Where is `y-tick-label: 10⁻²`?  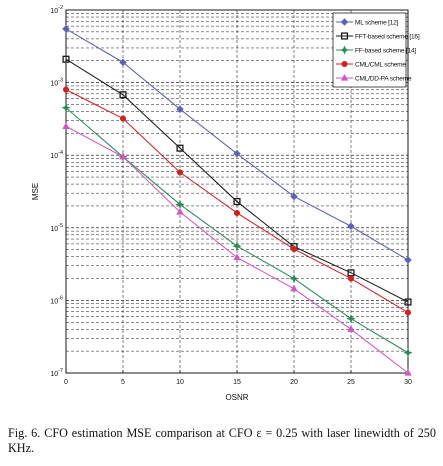 y-tick-label: 10⁻² is located at coordinates (56, 10).